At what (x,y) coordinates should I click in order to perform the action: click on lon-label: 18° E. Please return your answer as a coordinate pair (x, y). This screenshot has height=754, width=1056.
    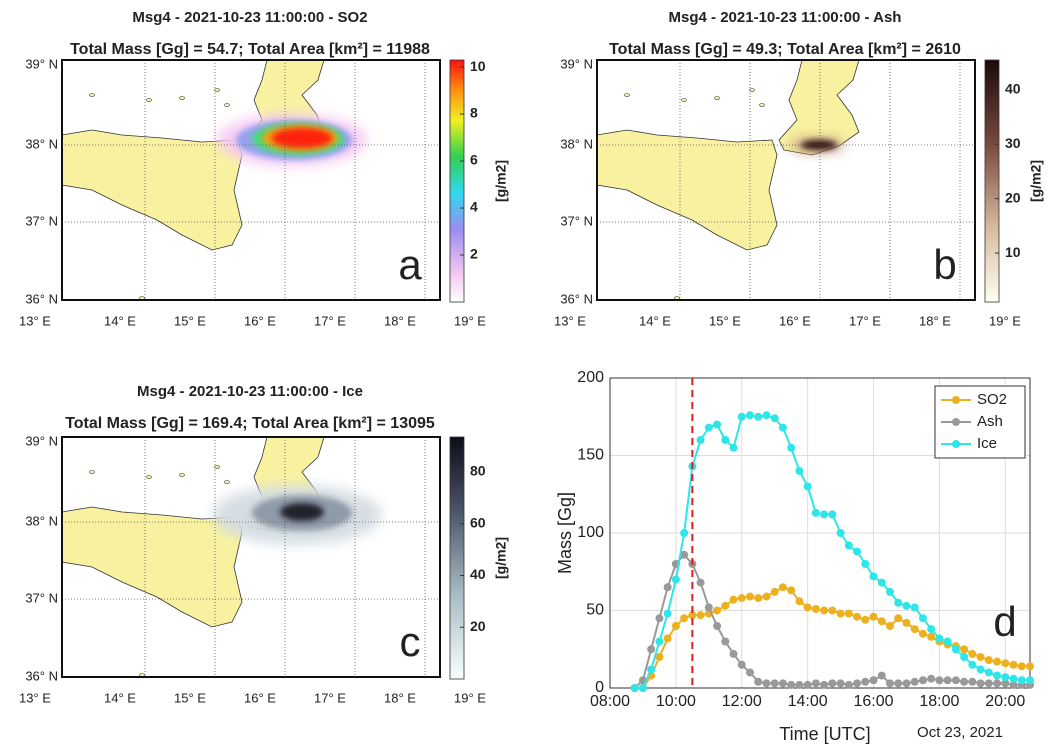
    Looking at the image, I should click on (935, 320).